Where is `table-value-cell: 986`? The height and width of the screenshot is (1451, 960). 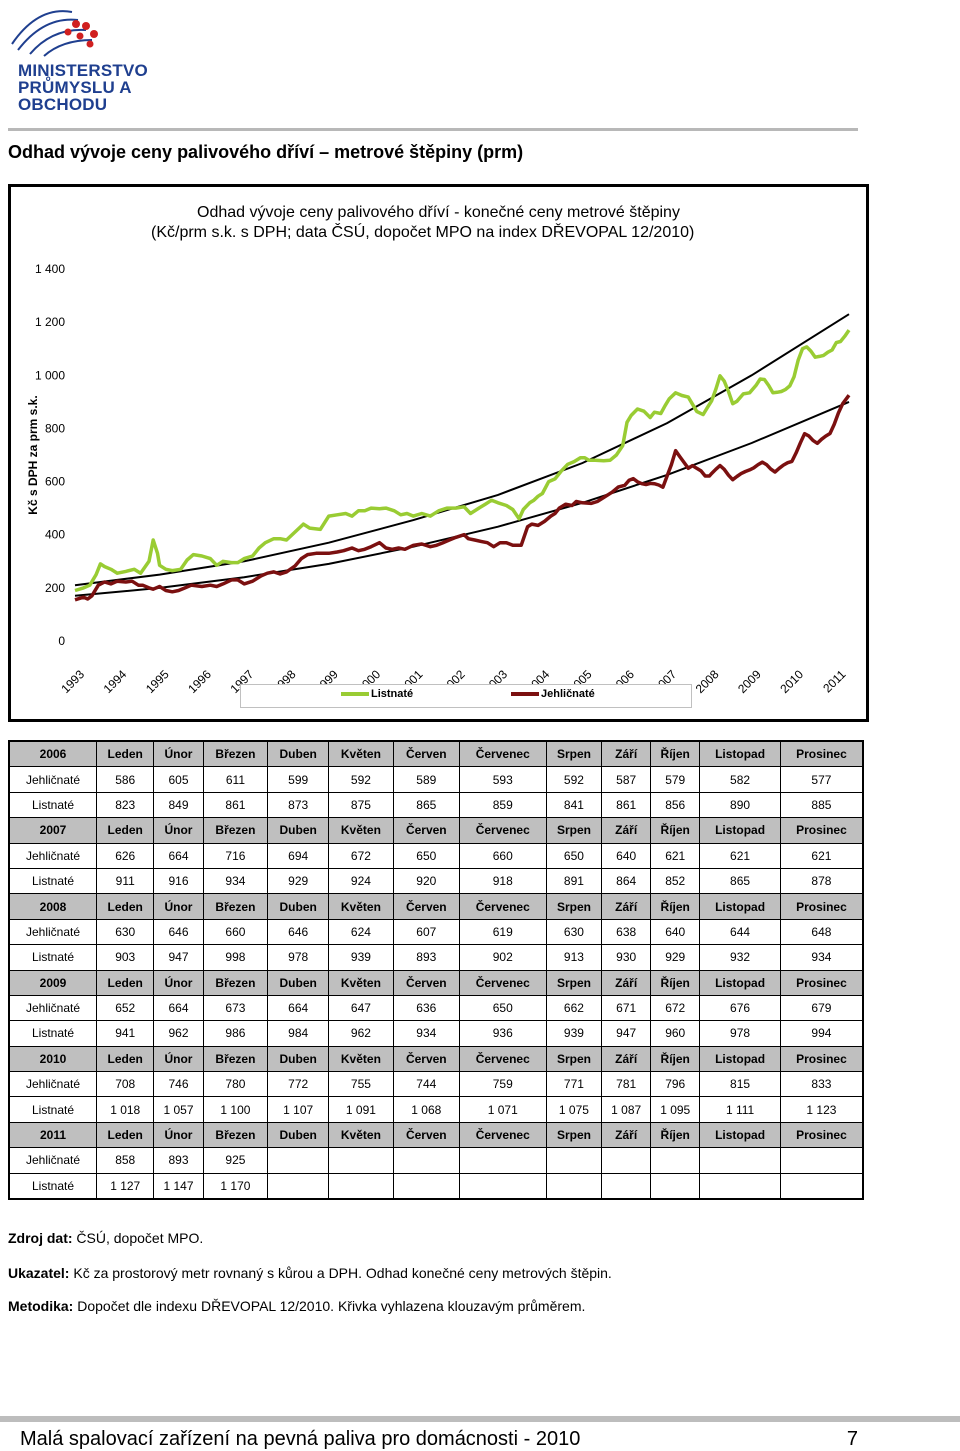 table-value-cell: 986 is located at coordinates (235, 1033).